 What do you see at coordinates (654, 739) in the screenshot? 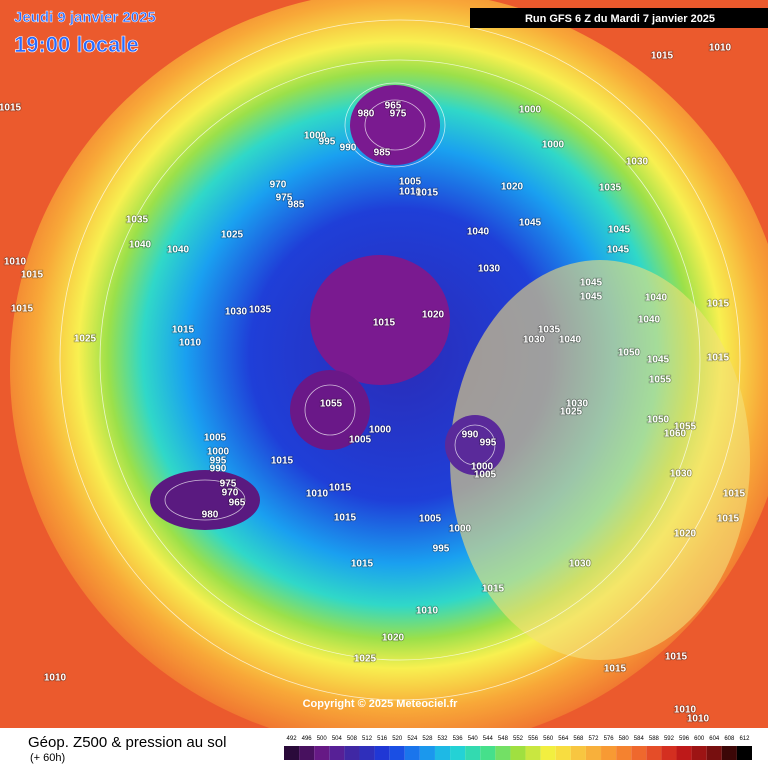
I see `legend-label: 588` at bounding box center [654, 739].